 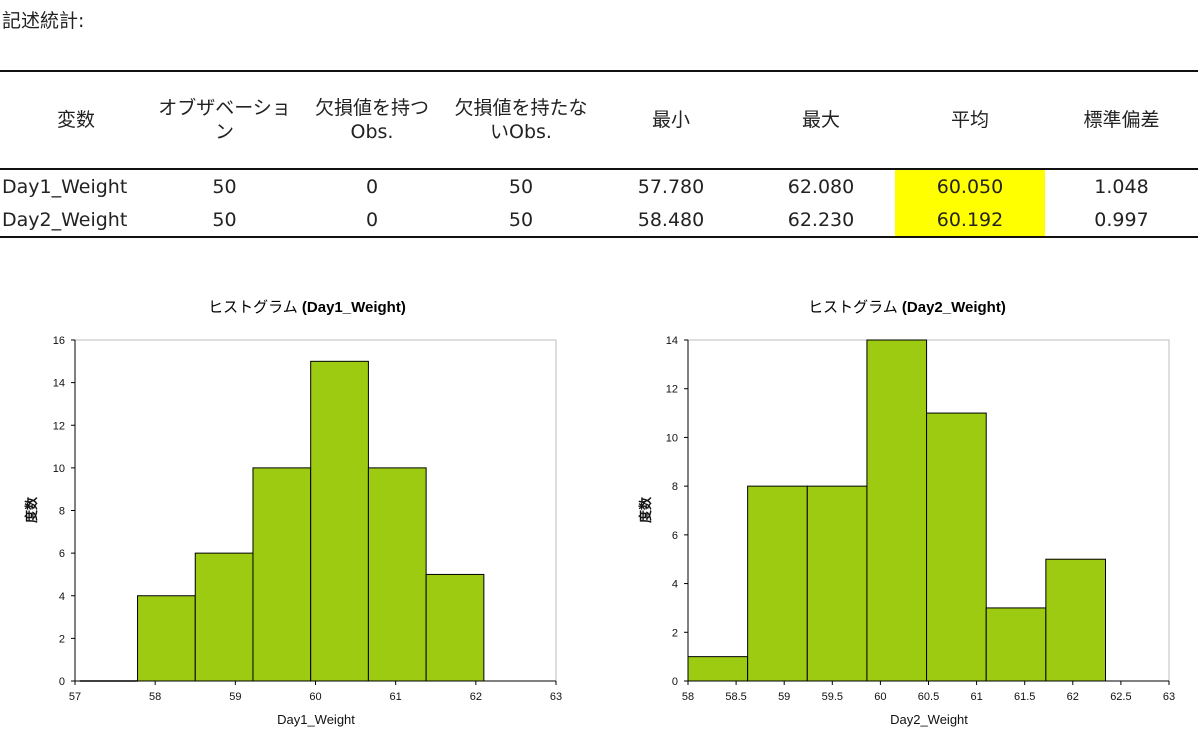 What do you see at coordinates (970, 186) in the screenshot?
I see `cell-mean-highlighted: 60.050` at bounding box center [970, 186].